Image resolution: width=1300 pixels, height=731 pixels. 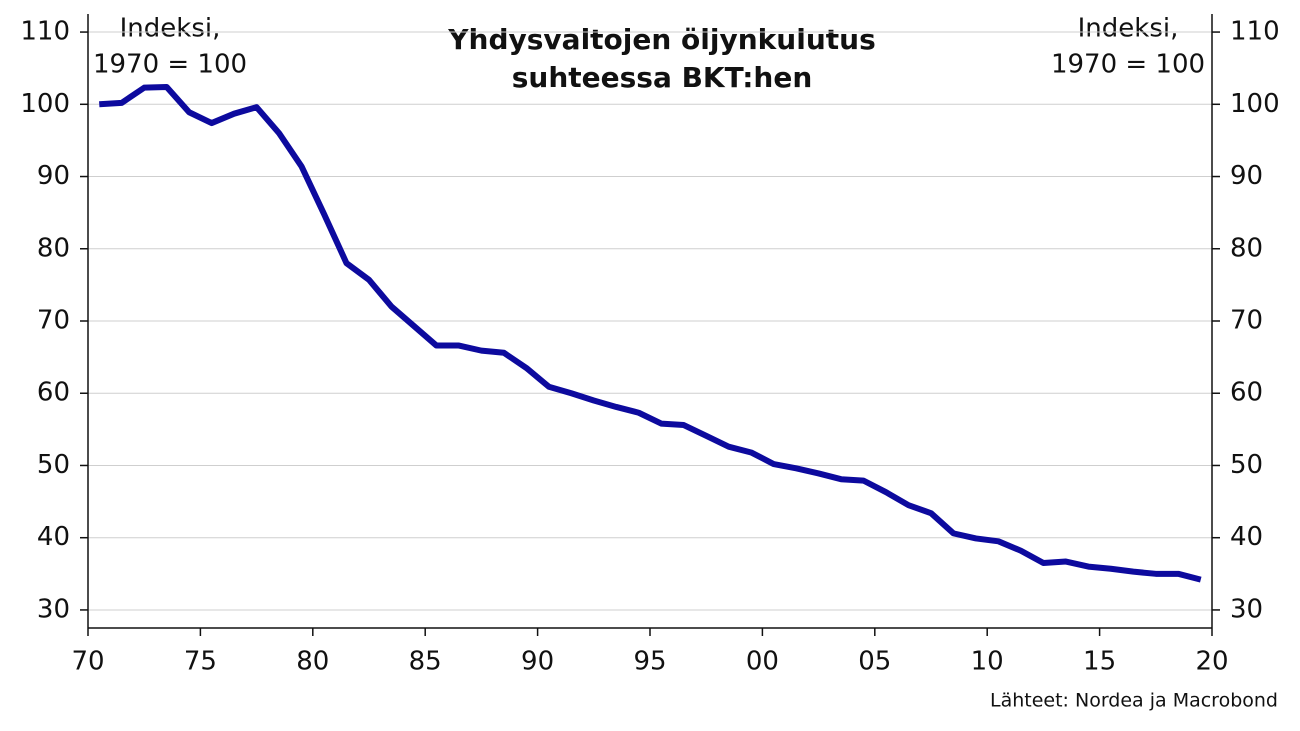 I want to click on x-tick-label: 85, so click(x=425, y=662).